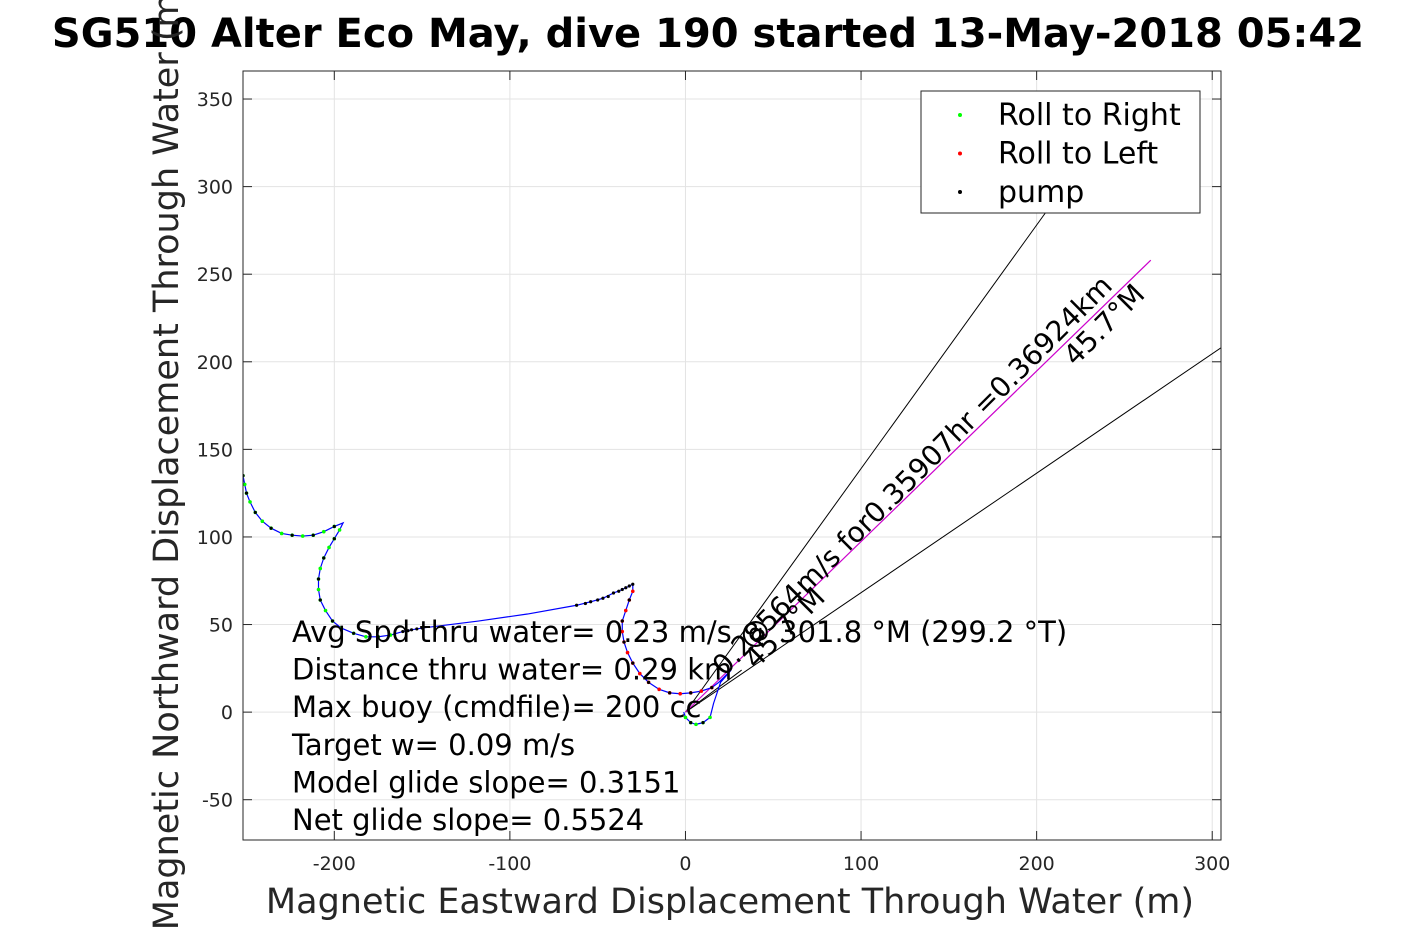 This screenshot has height=945, width=1417. Describe the element at coordinates (215, 450) in the screenshot. I see `y-tick-label: 150` at that location.